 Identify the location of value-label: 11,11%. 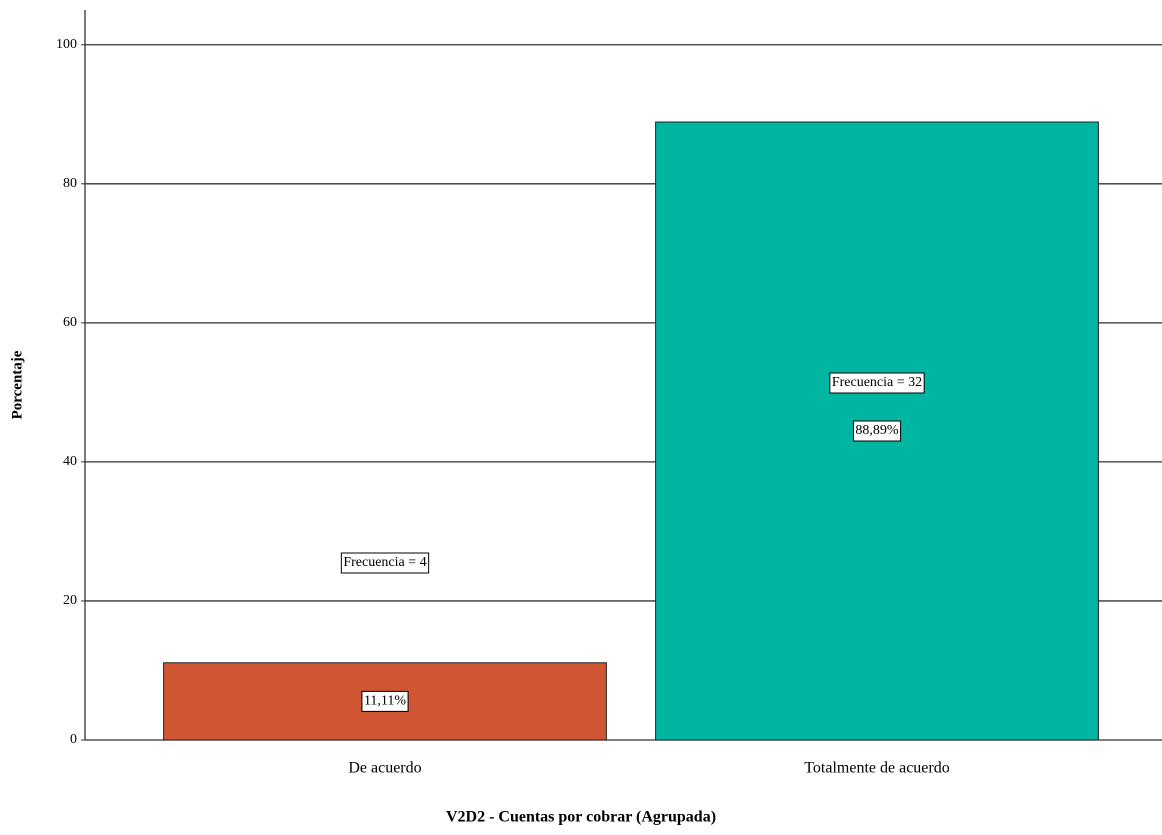
(385, 701).